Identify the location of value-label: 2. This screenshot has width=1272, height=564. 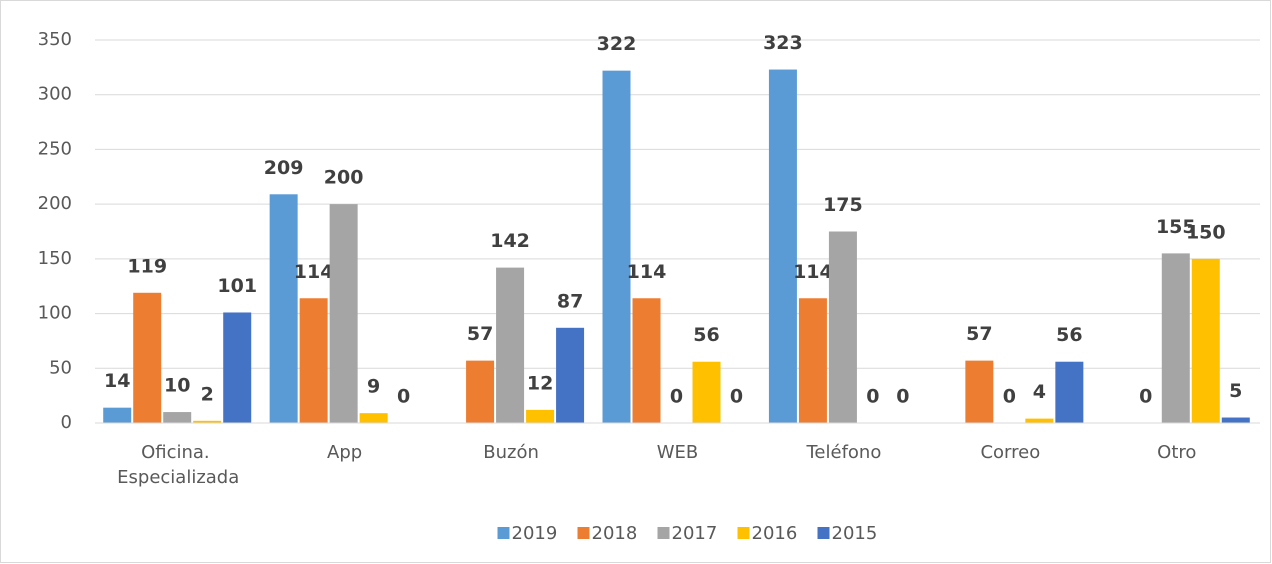
(207, 394).